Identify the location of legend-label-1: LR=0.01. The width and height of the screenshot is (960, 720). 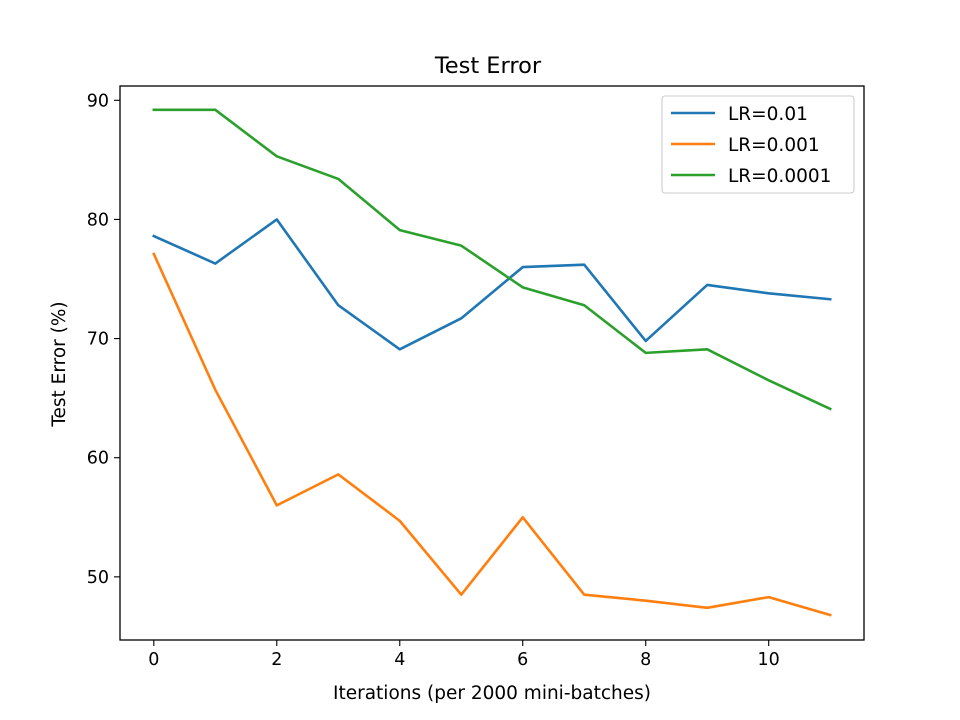
(768, 114).